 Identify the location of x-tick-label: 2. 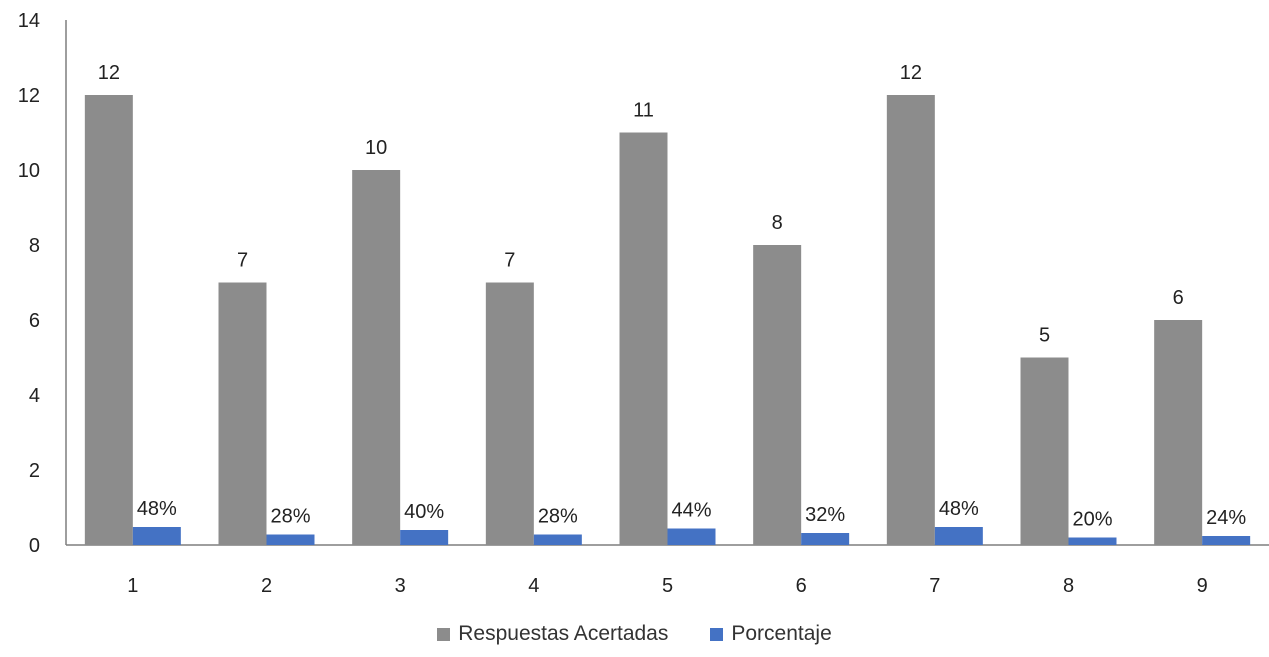
(266, 586).